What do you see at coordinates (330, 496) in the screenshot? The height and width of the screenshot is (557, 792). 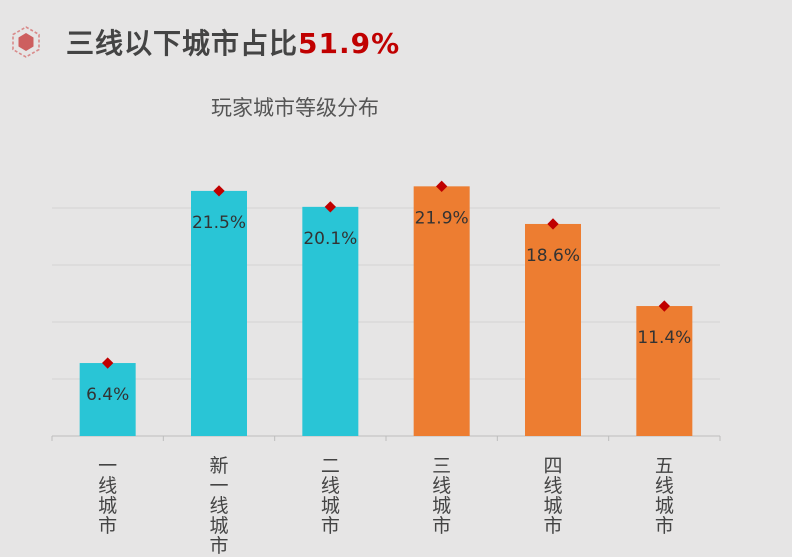 I see `category-label: 二线城市` at bounding box center [330, 496].